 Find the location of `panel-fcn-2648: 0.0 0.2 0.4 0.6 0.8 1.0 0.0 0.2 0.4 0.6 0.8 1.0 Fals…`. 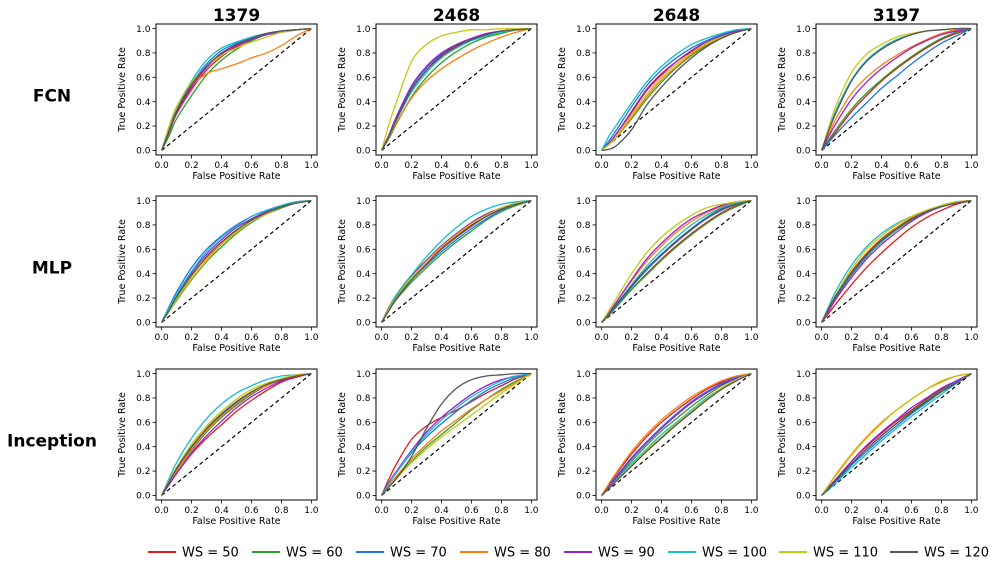

panel-fcn-2648: 0.0 0.2 0.4 0.6 0.8 1.0 0.0 0.2 0.4 0.6 0.8 1.0 Fals… is located at coordinates (658, 102).